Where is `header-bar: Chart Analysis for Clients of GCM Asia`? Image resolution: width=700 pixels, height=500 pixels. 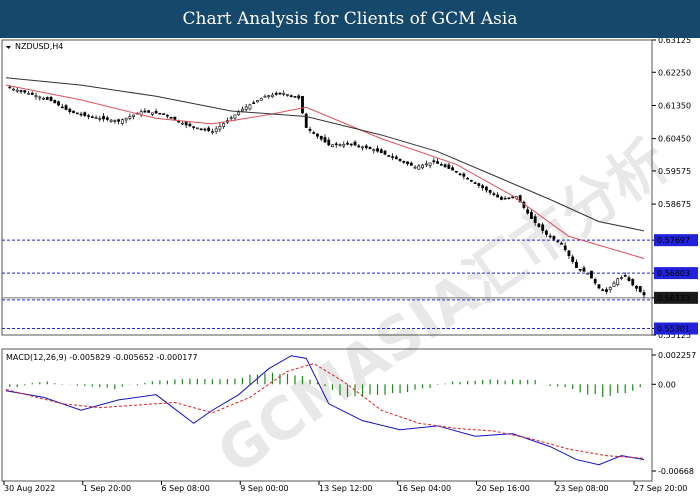 header-bar: Chart Analysis for Clients of GCM Asia is located at coordinates (350, 19).